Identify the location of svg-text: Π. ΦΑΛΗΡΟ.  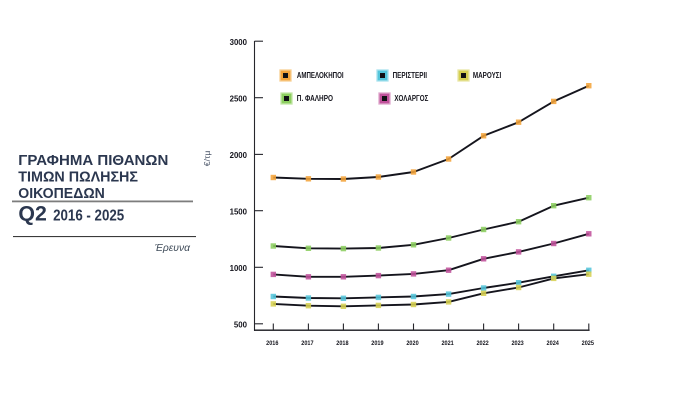
(315, 98).